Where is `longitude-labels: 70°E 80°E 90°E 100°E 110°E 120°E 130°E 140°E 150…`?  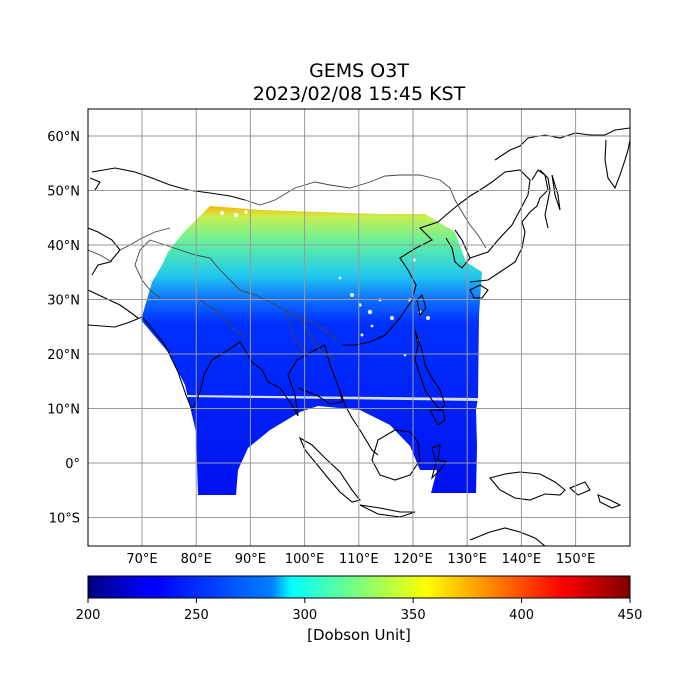
longitude-labels: 70°E 80°E 90°E 100°E 110°E 120°E 130°E 140°E 150… is located at coordinates (360, 559).